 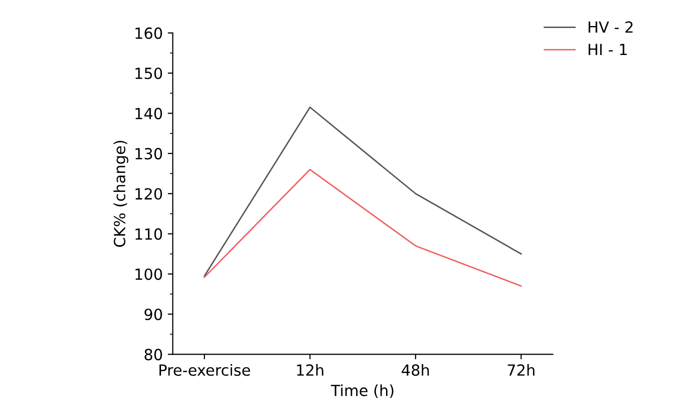 I want to click on x-tick-label: Pre-exercise, so click(x=205, y=370).